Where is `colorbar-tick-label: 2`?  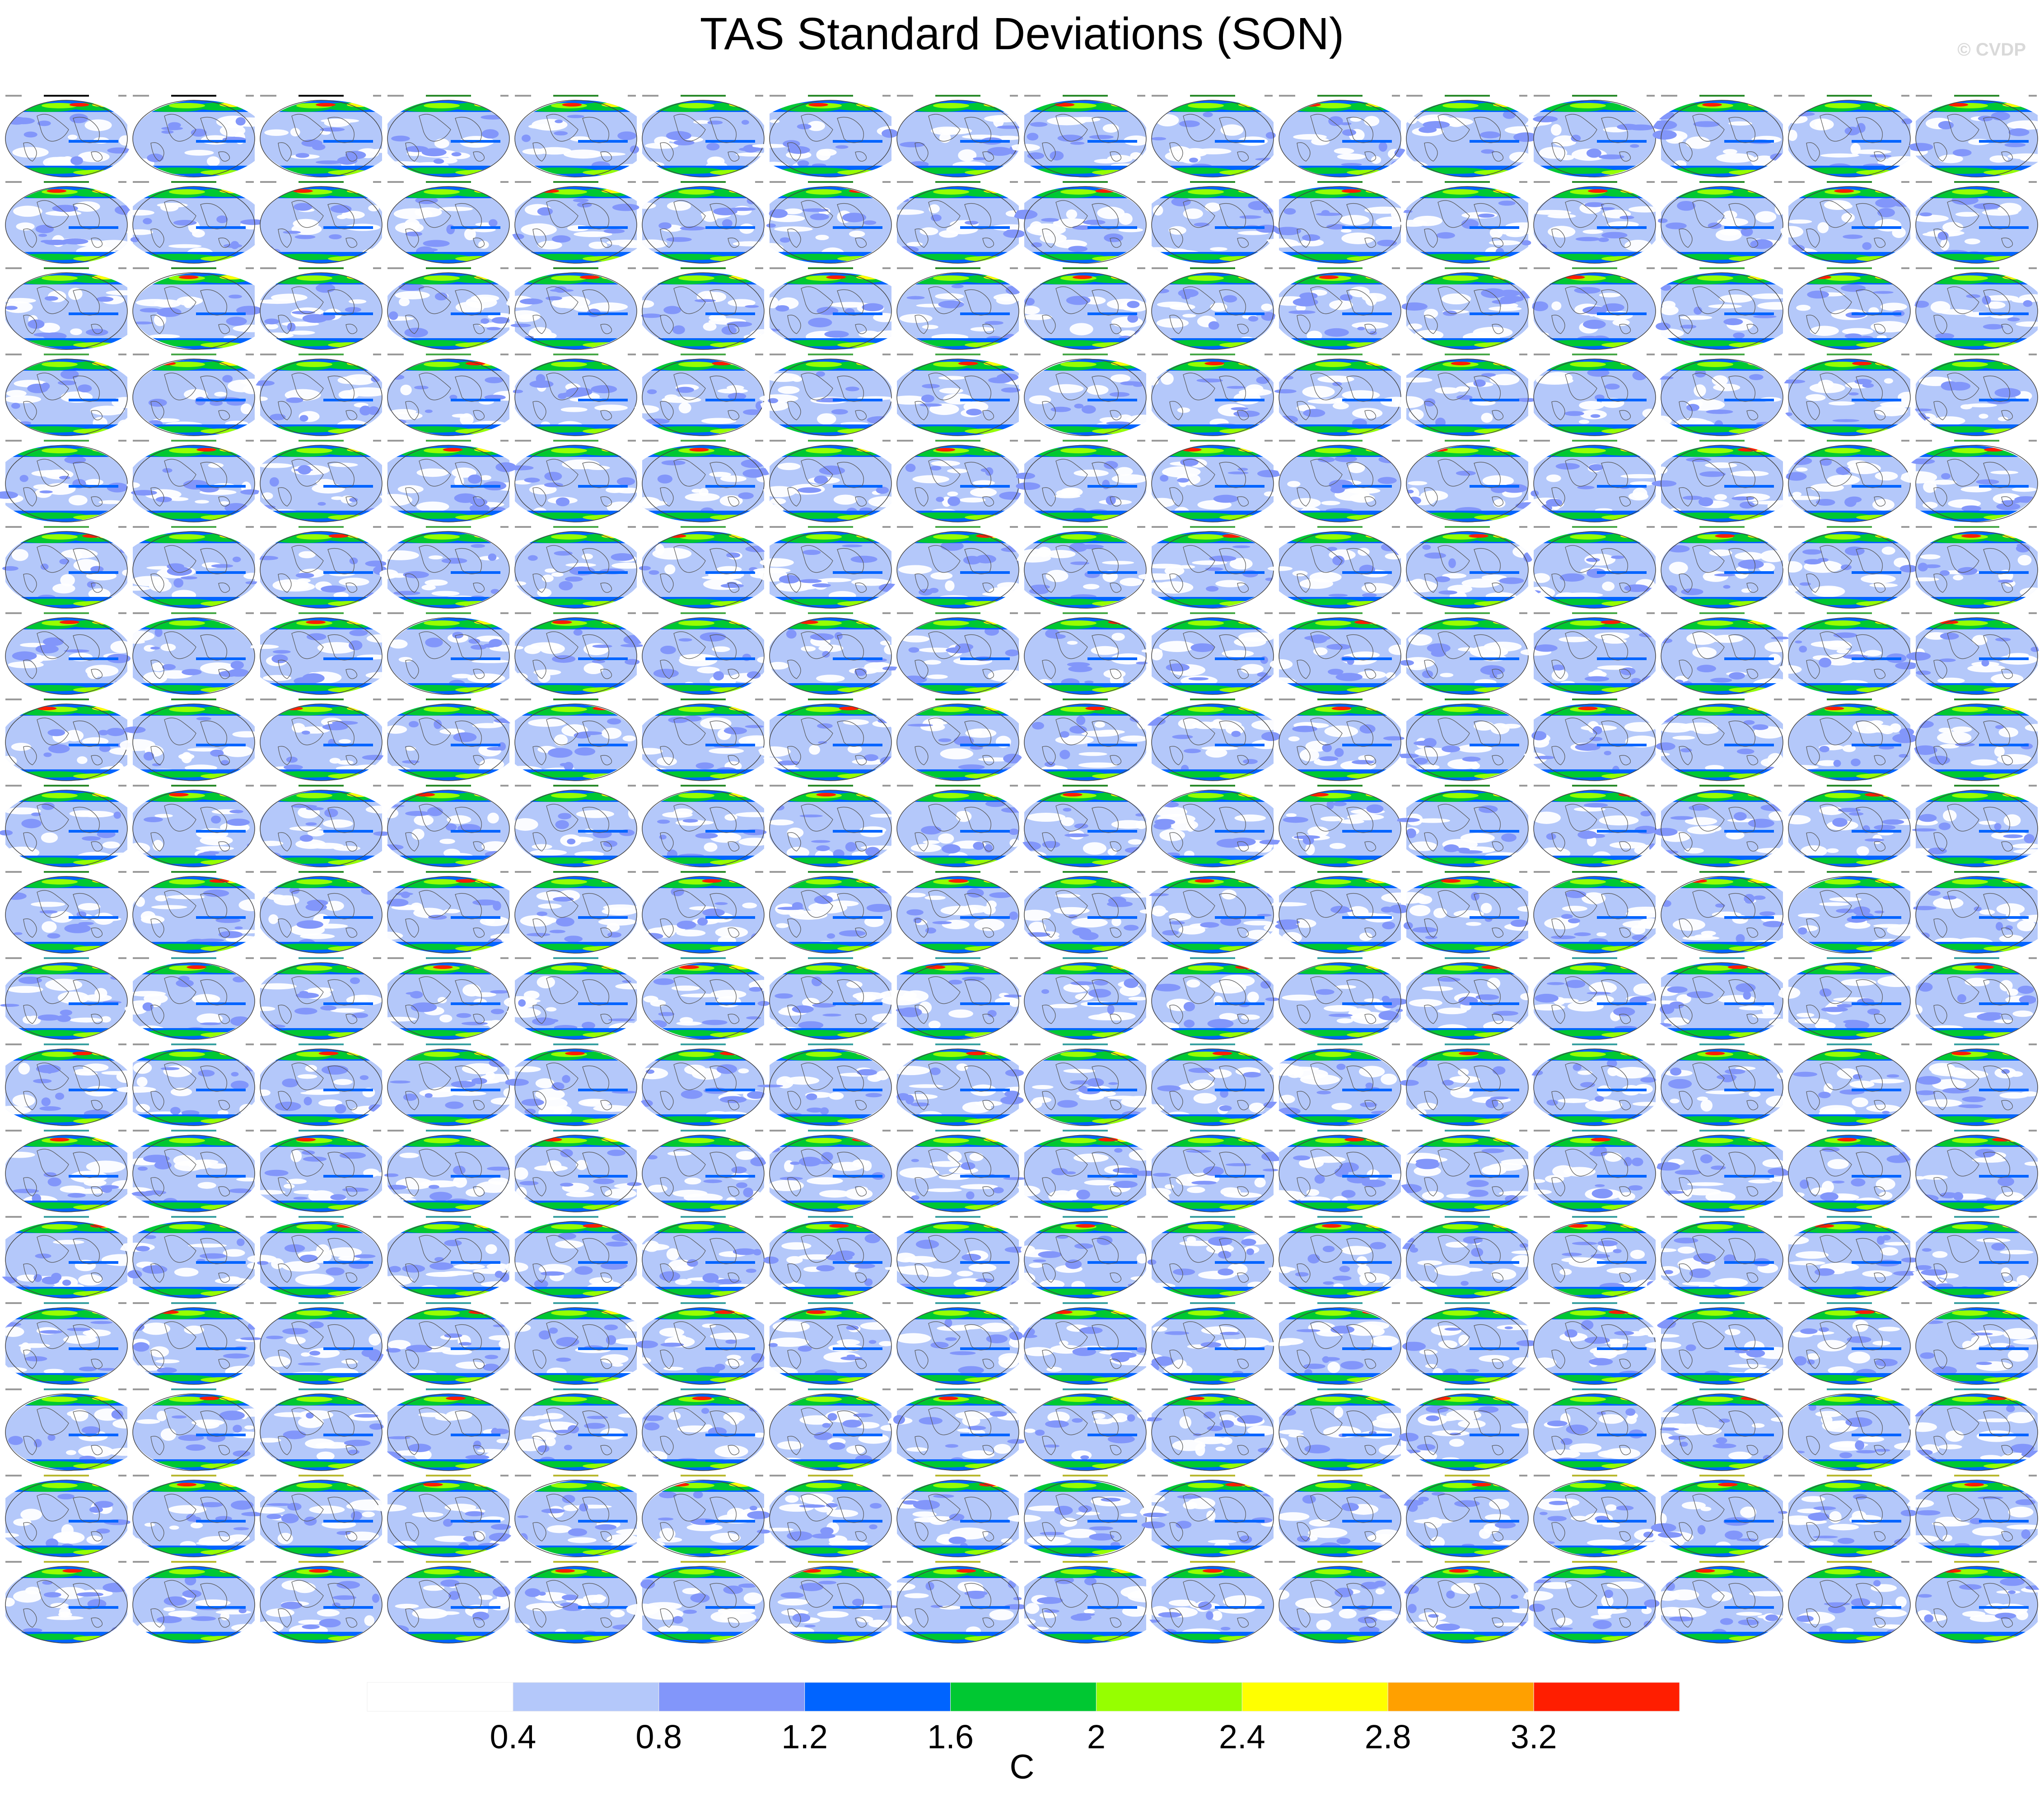 colorbar-tick-label: 2 is located at coordinates (1096, 1737).